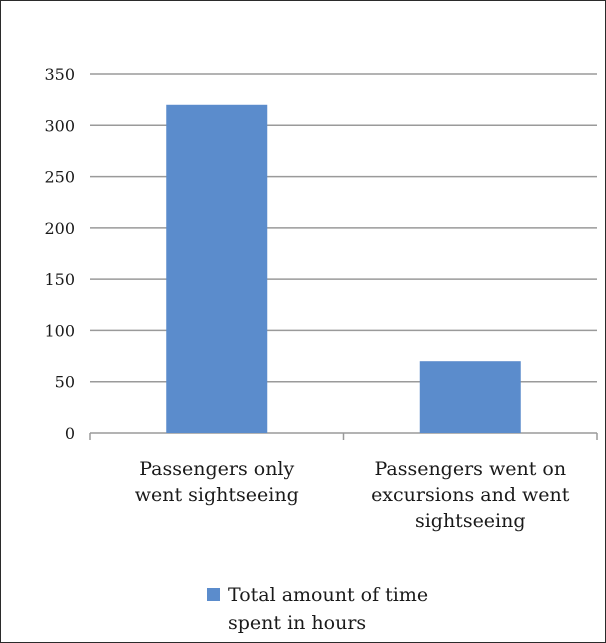  What do you see at coordinates (216, 469) in the screenshot?
I see `x-category-label-0-0: Passengers only` at bounding box center [216, 469].